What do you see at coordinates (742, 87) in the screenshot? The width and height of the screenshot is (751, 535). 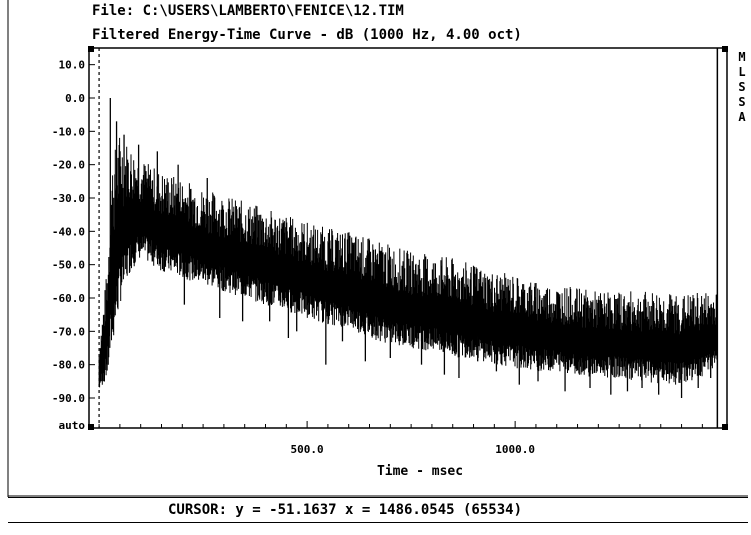 I see `side-menu-item-3: S` at bounding box center [742, 87].